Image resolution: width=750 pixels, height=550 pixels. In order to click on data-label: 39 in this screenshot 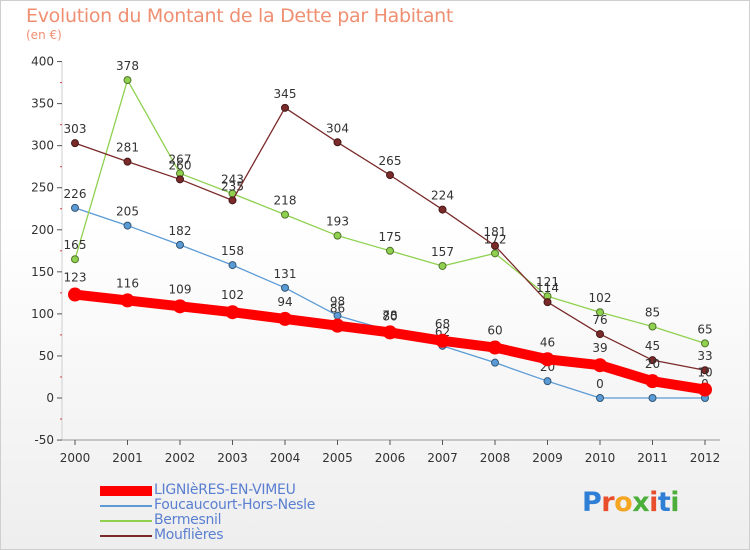, I will do `click(599, 348)`.